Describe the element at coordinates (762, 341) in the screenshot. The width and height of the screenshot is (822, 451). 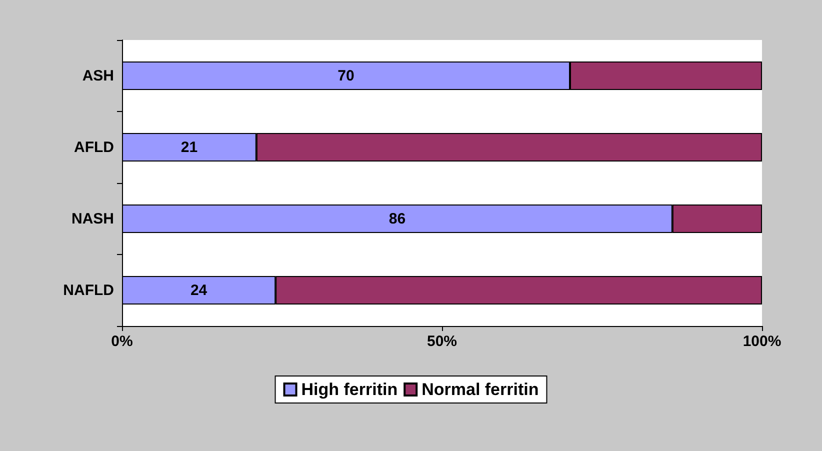
I see `x-tick-label: 100%` at that location.